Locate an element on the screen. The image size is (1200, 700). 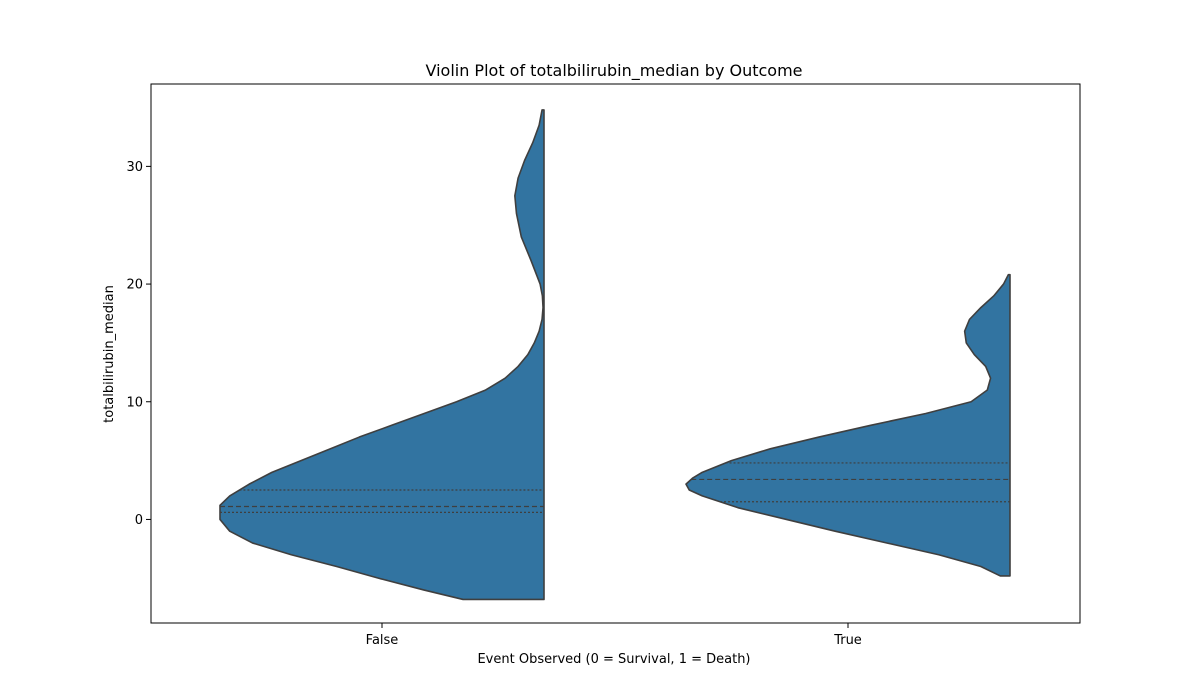
x-tick-label-false: False is located at coordinates (382, 640).